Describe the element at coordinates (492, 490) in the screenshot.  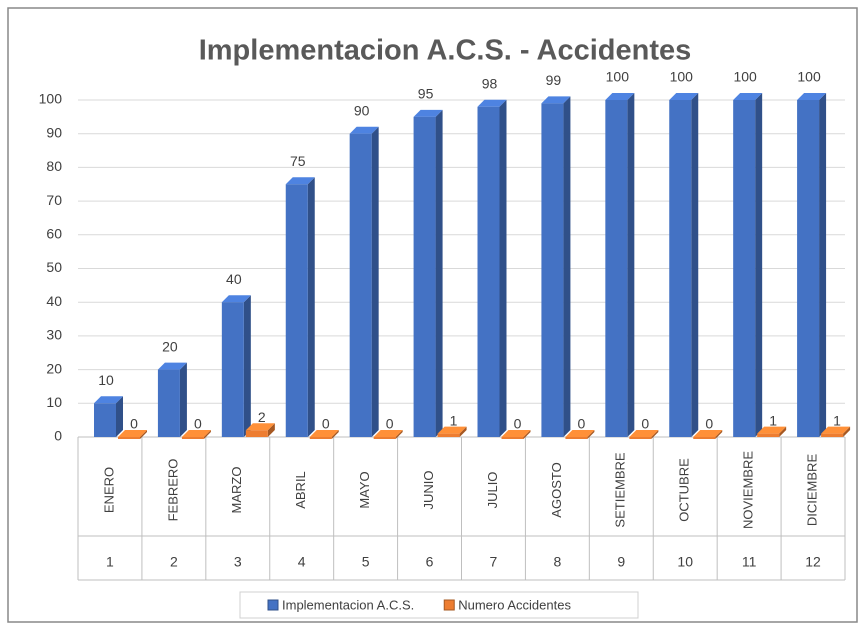
I see `x-tick-label: JULIO` at that location.